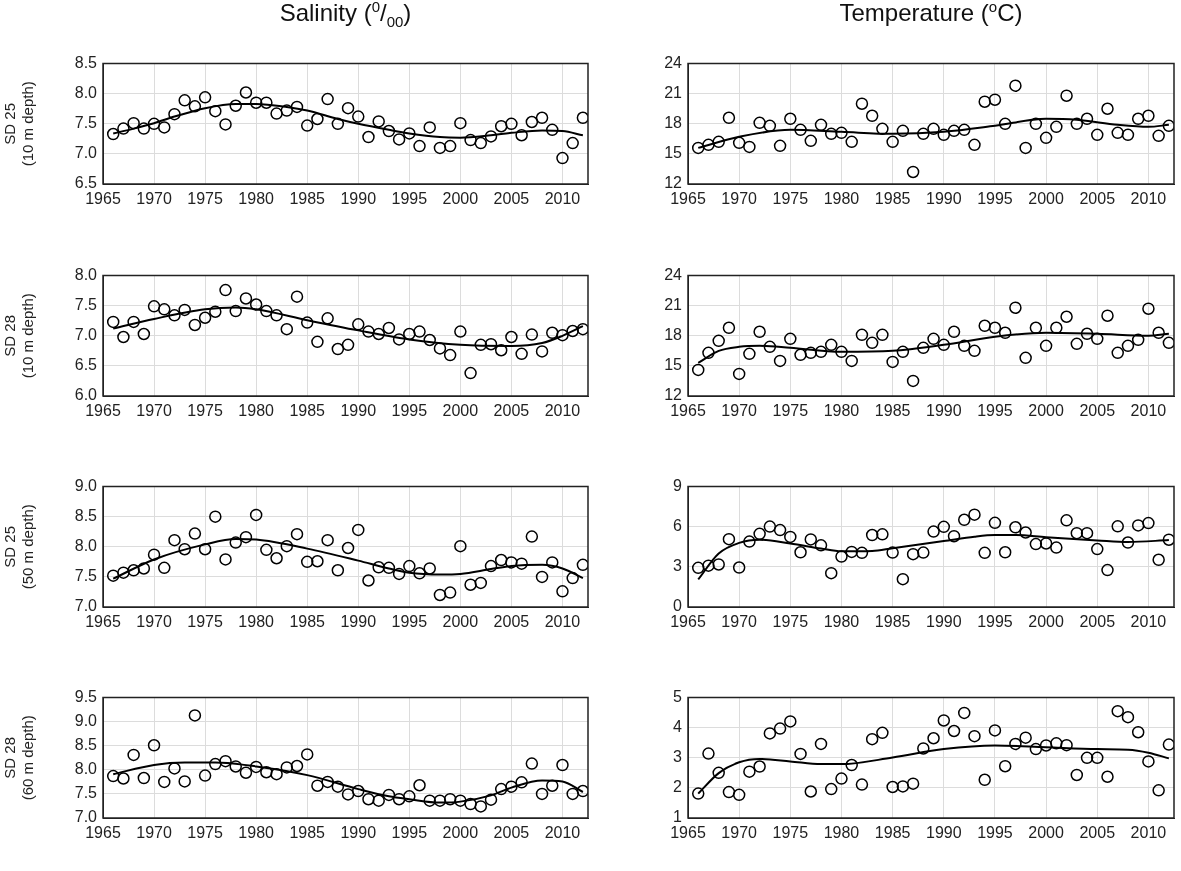  Describe the element at coordinates (995, 833) in the screenshot. I see `x-tick-label: 1995` at that location.